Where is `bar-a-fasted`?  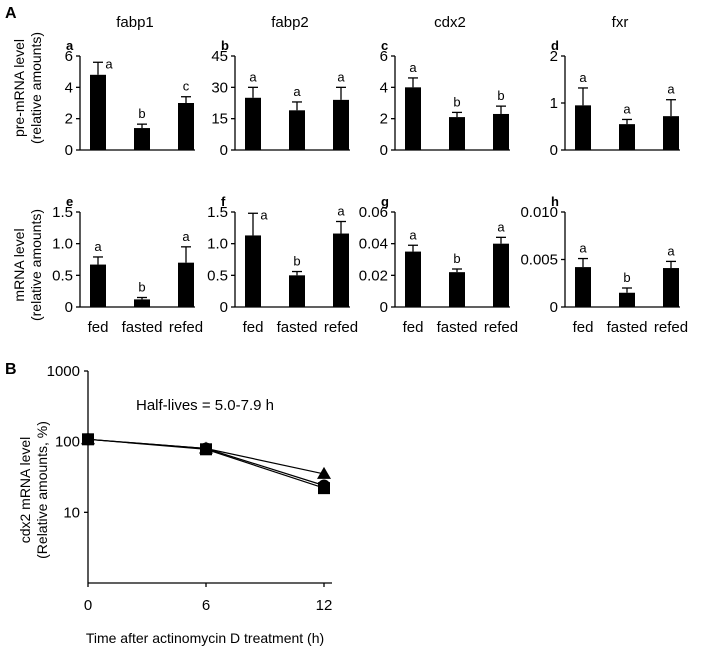 bar-a-fasted is located at coordinates (142, 139).